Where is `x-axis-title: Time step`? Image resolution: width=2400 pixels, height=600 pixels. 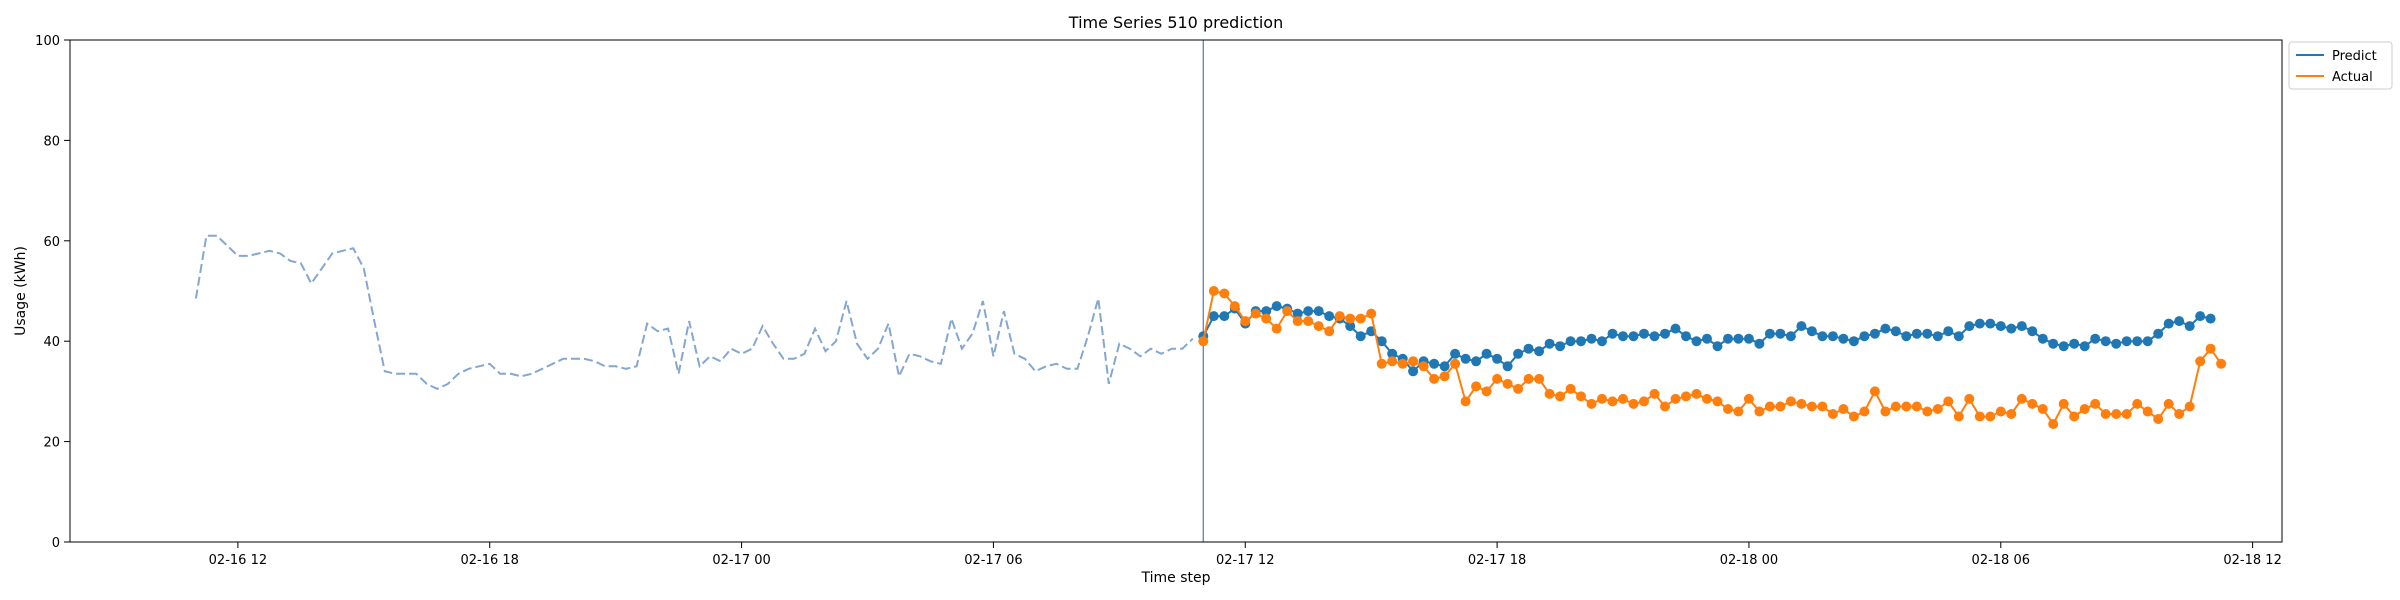 x-axis-title: Time step is located at coordinates (1176, 578).